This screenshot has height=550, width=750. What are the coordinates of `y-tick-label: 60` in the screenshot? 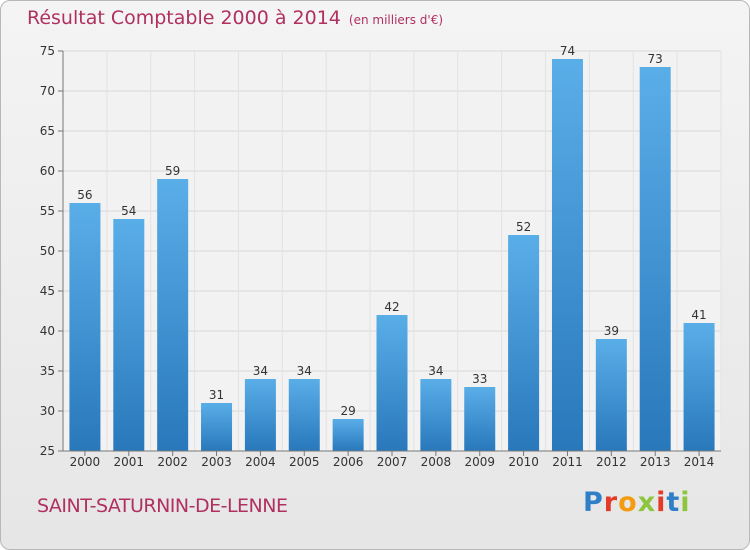 It's located at (47, 171).